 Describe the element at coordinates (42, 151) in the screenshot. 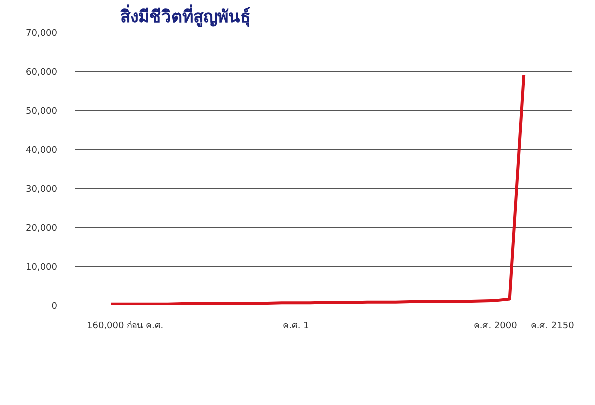

I see `y-tick-label: 40,000` at that location.